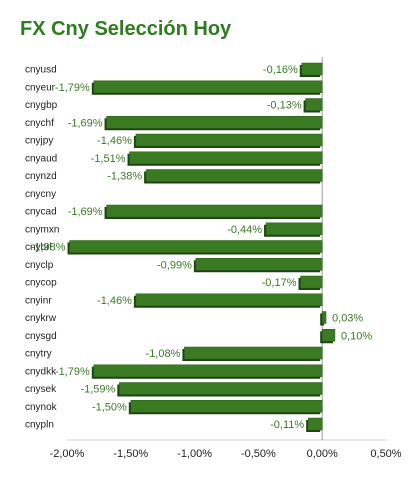 The width and height of the screenshot is (408, 480). I want to click on category-label: cnytry, so click(38, 354).